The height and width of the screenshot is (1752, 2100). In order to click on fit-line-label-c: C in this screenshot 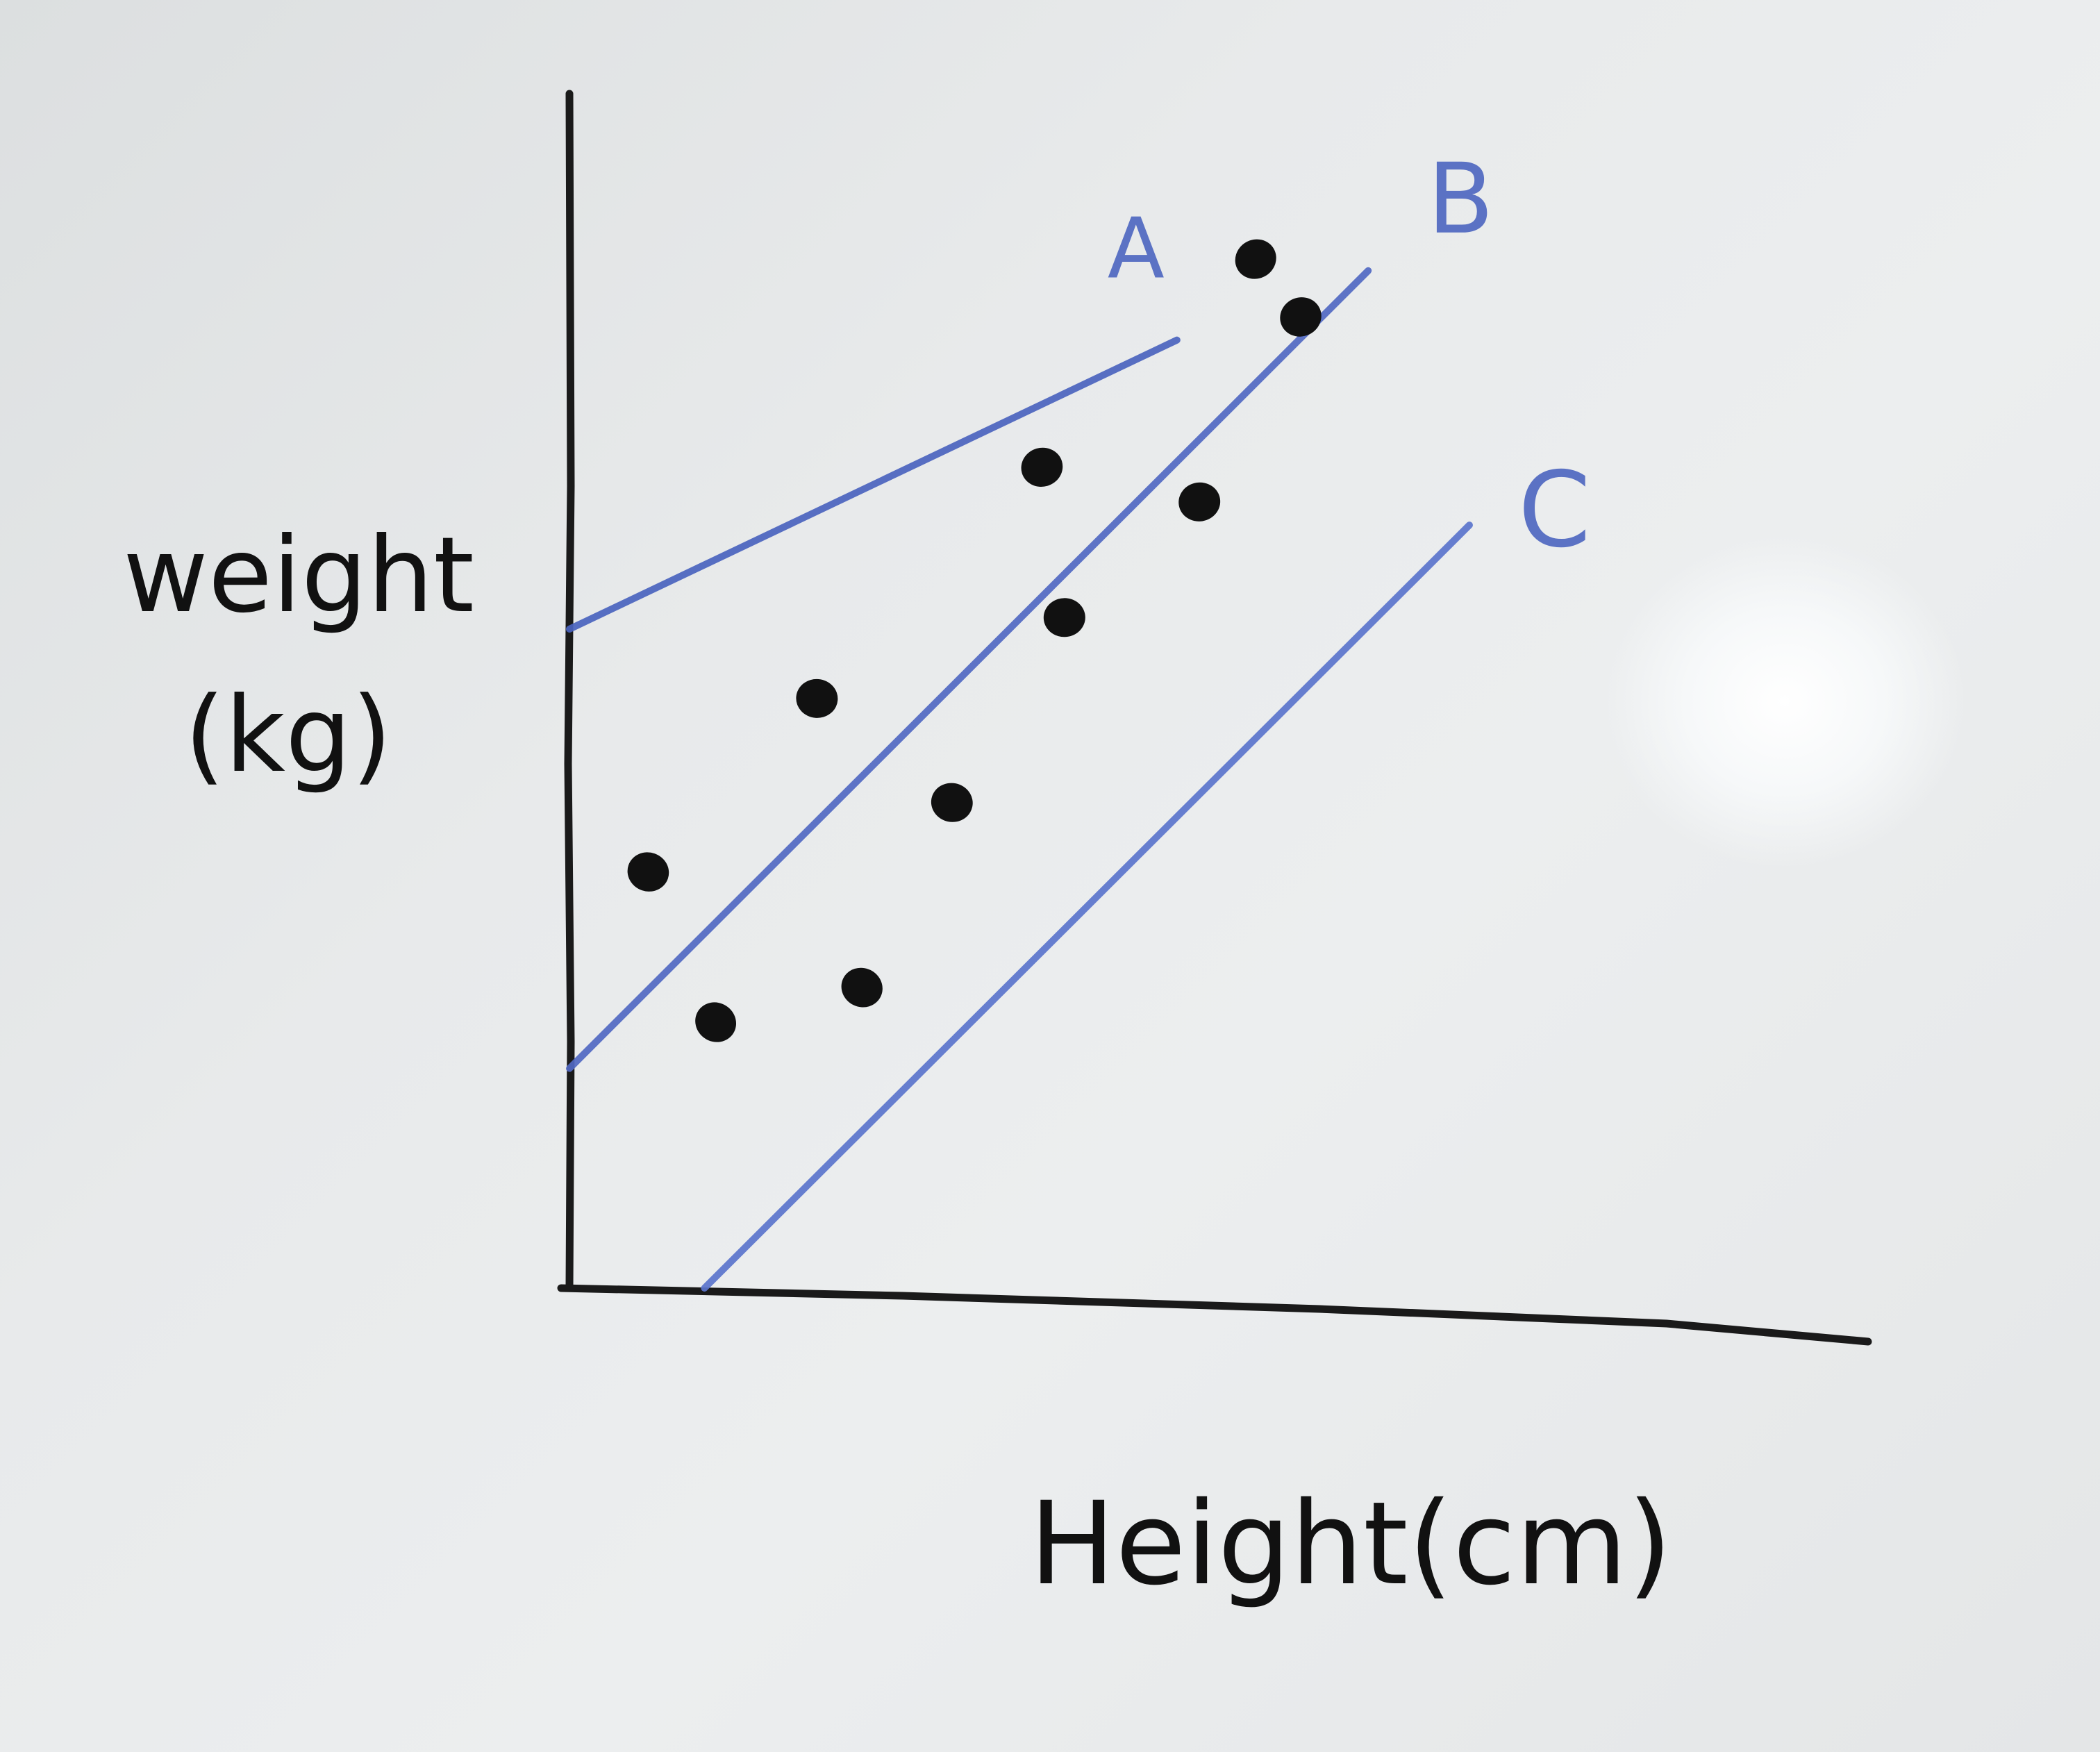, I will do `click(1554, 510)`.